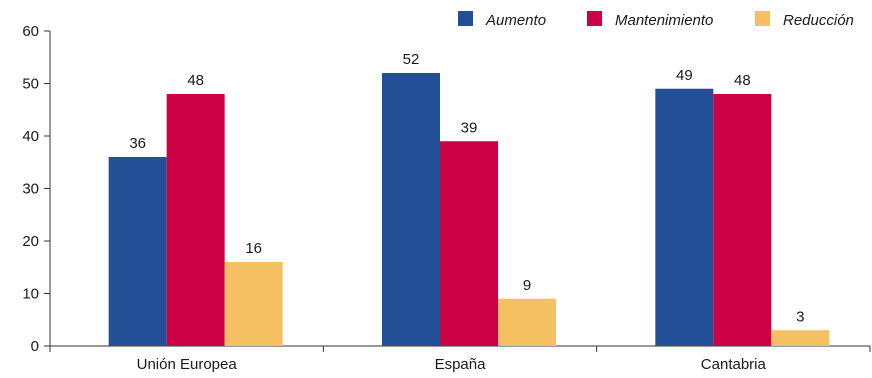  Describe the element at coordinates (461, 364) in the screenshot. I see `x-tick-label-espana: España` at that location.